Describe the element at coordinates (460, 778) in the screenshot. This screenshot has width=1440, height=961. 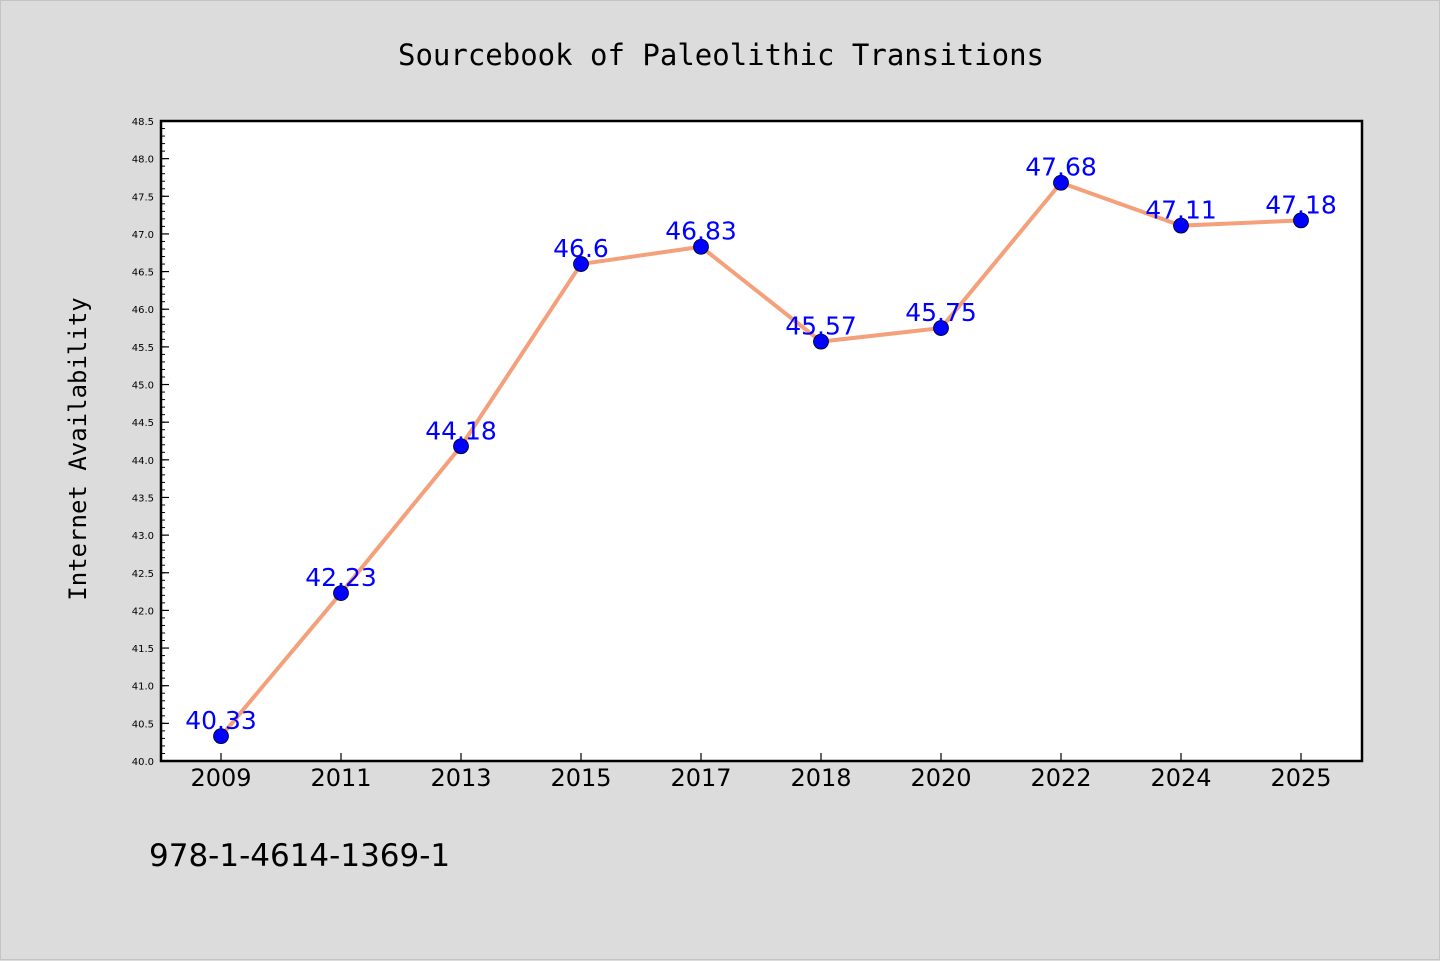
I see `x-tick-label: 2013` at that location.